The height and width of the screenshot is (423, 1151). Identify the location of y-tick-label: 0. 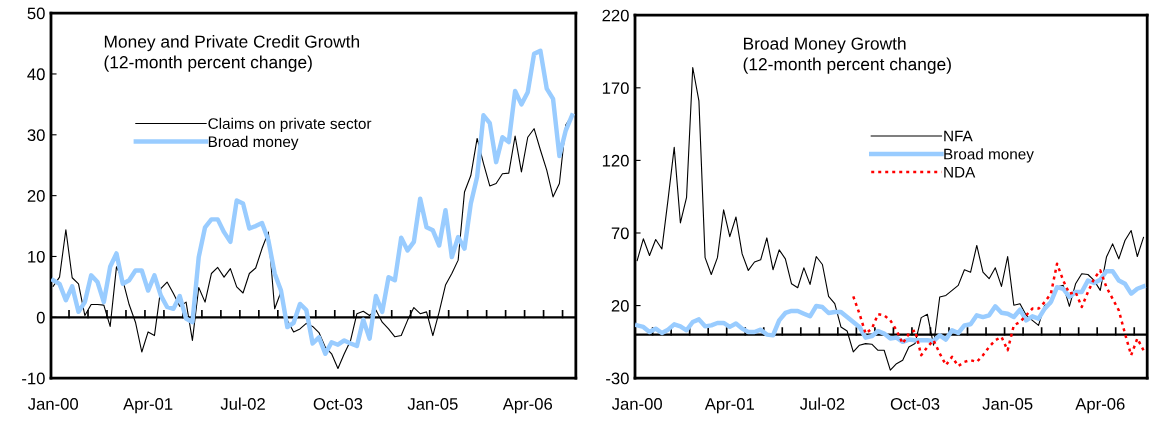
(40, 317).